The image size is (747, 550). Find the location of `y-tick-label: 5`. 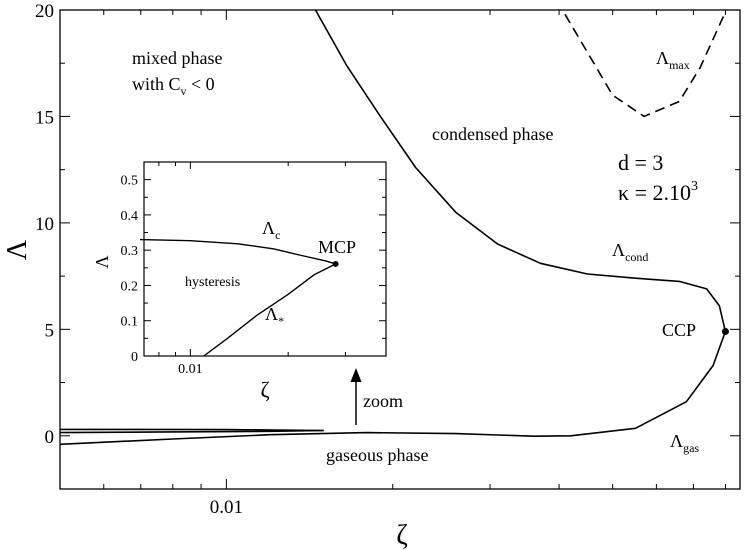

y-tick-label: 5 is located at coordinates (50, 330).